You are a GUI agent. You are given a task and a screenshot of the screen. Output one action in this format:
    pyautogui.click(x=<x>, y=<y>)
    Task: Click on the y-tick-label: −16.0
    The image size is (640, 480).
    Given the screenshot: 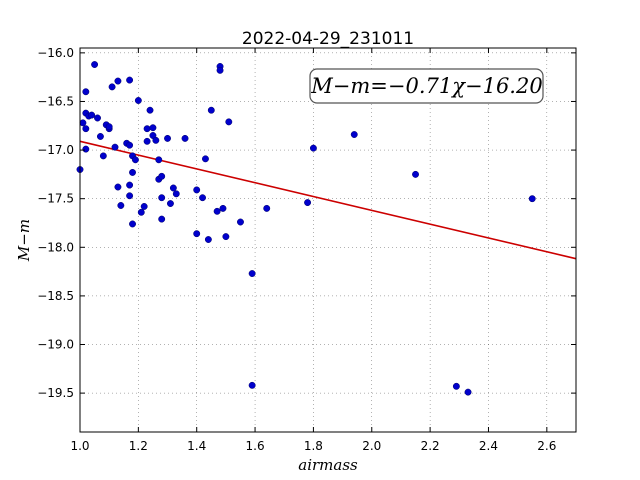 What is the action you would take?
    pyautogui.click(x=55, y=53)
    